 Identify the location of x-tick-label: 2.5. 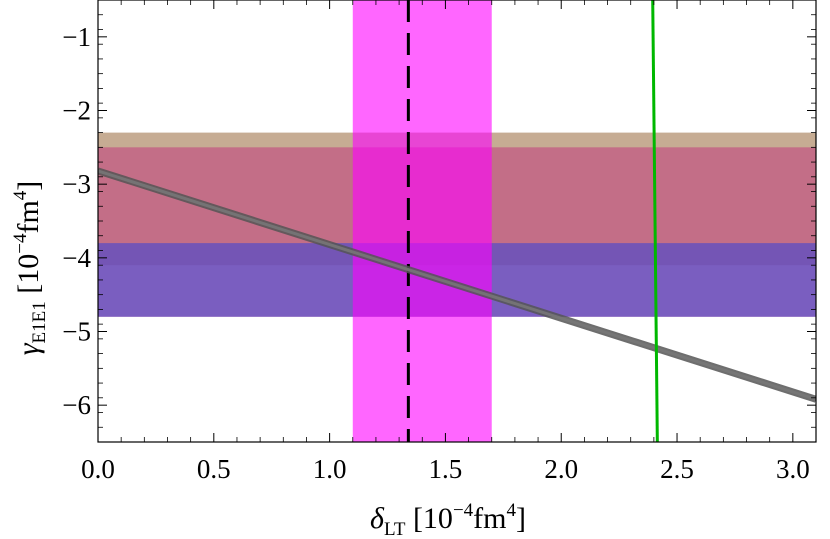
(677, 469).